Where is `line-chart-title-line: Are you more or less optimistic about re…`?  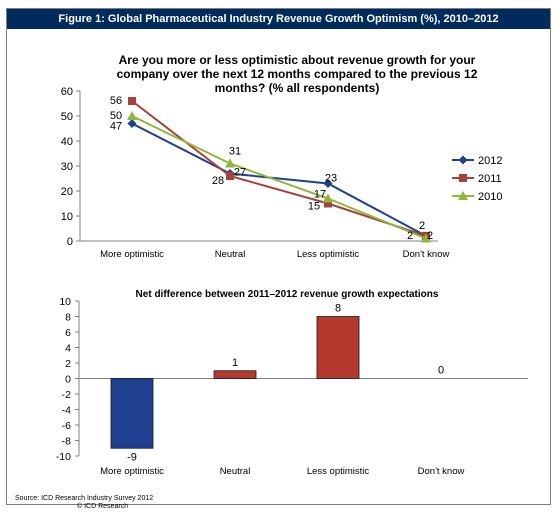 line-chart-title-line: Are you more or less optimistic about re… is located at coordinates (297, 60).